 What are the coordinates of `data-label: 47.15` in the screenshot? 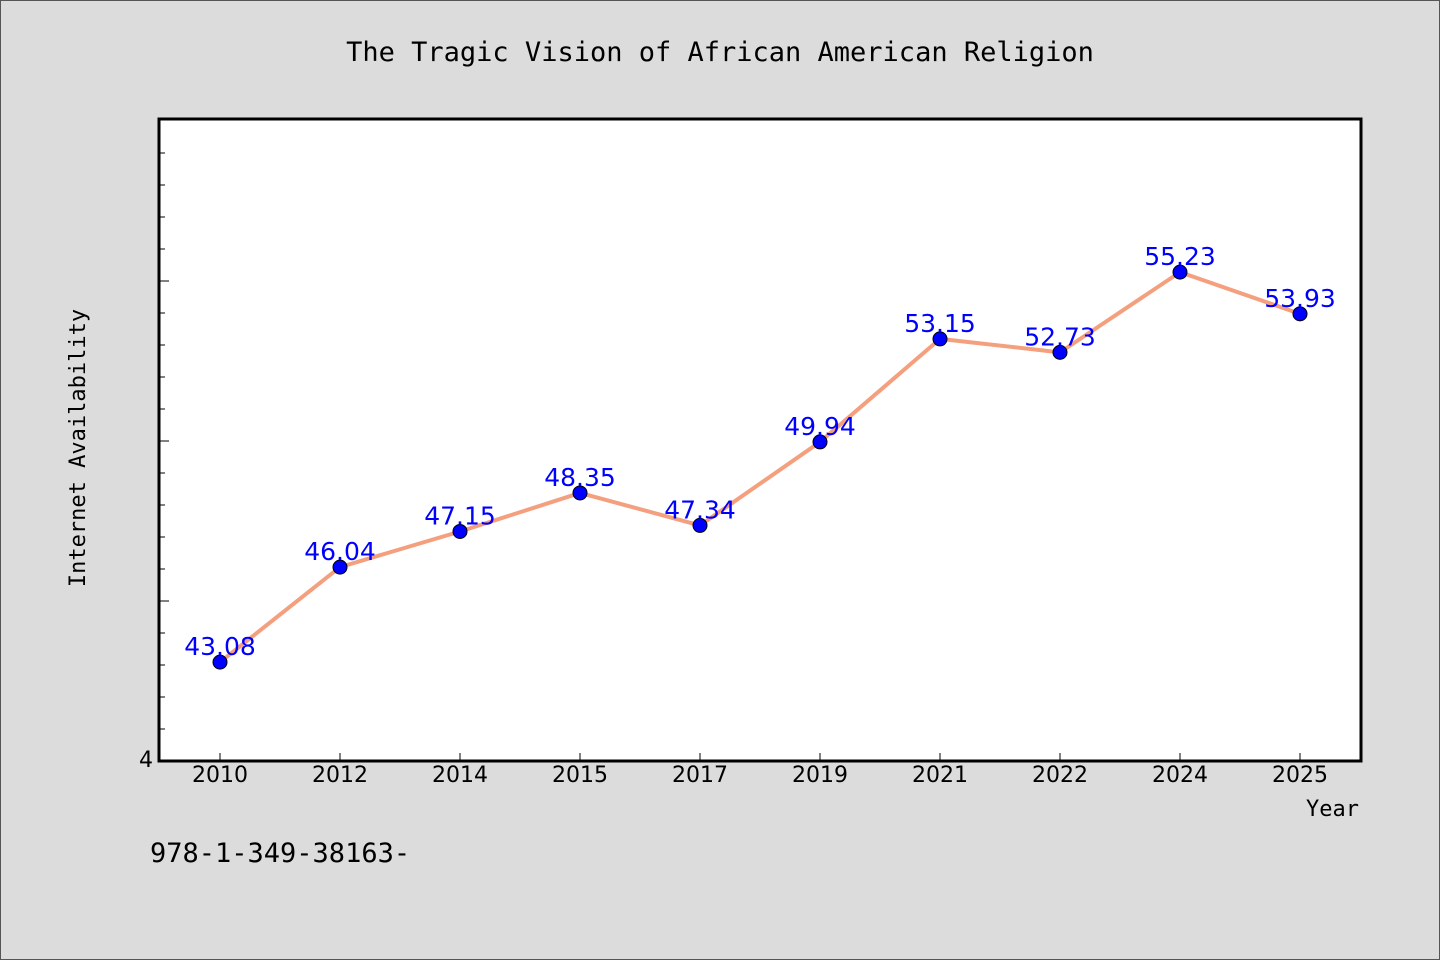 It's located at (460, 515).